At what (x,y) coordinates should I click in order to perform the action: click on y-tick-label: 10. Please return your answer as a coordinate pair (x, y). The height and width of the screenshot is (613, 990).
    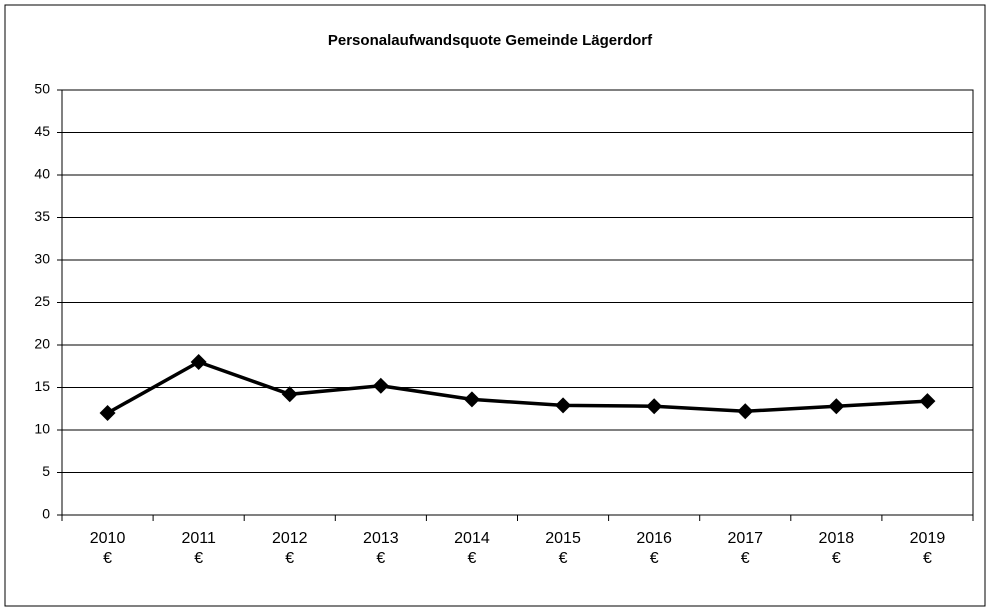
    Looking at the image, I should click on (42, 429).